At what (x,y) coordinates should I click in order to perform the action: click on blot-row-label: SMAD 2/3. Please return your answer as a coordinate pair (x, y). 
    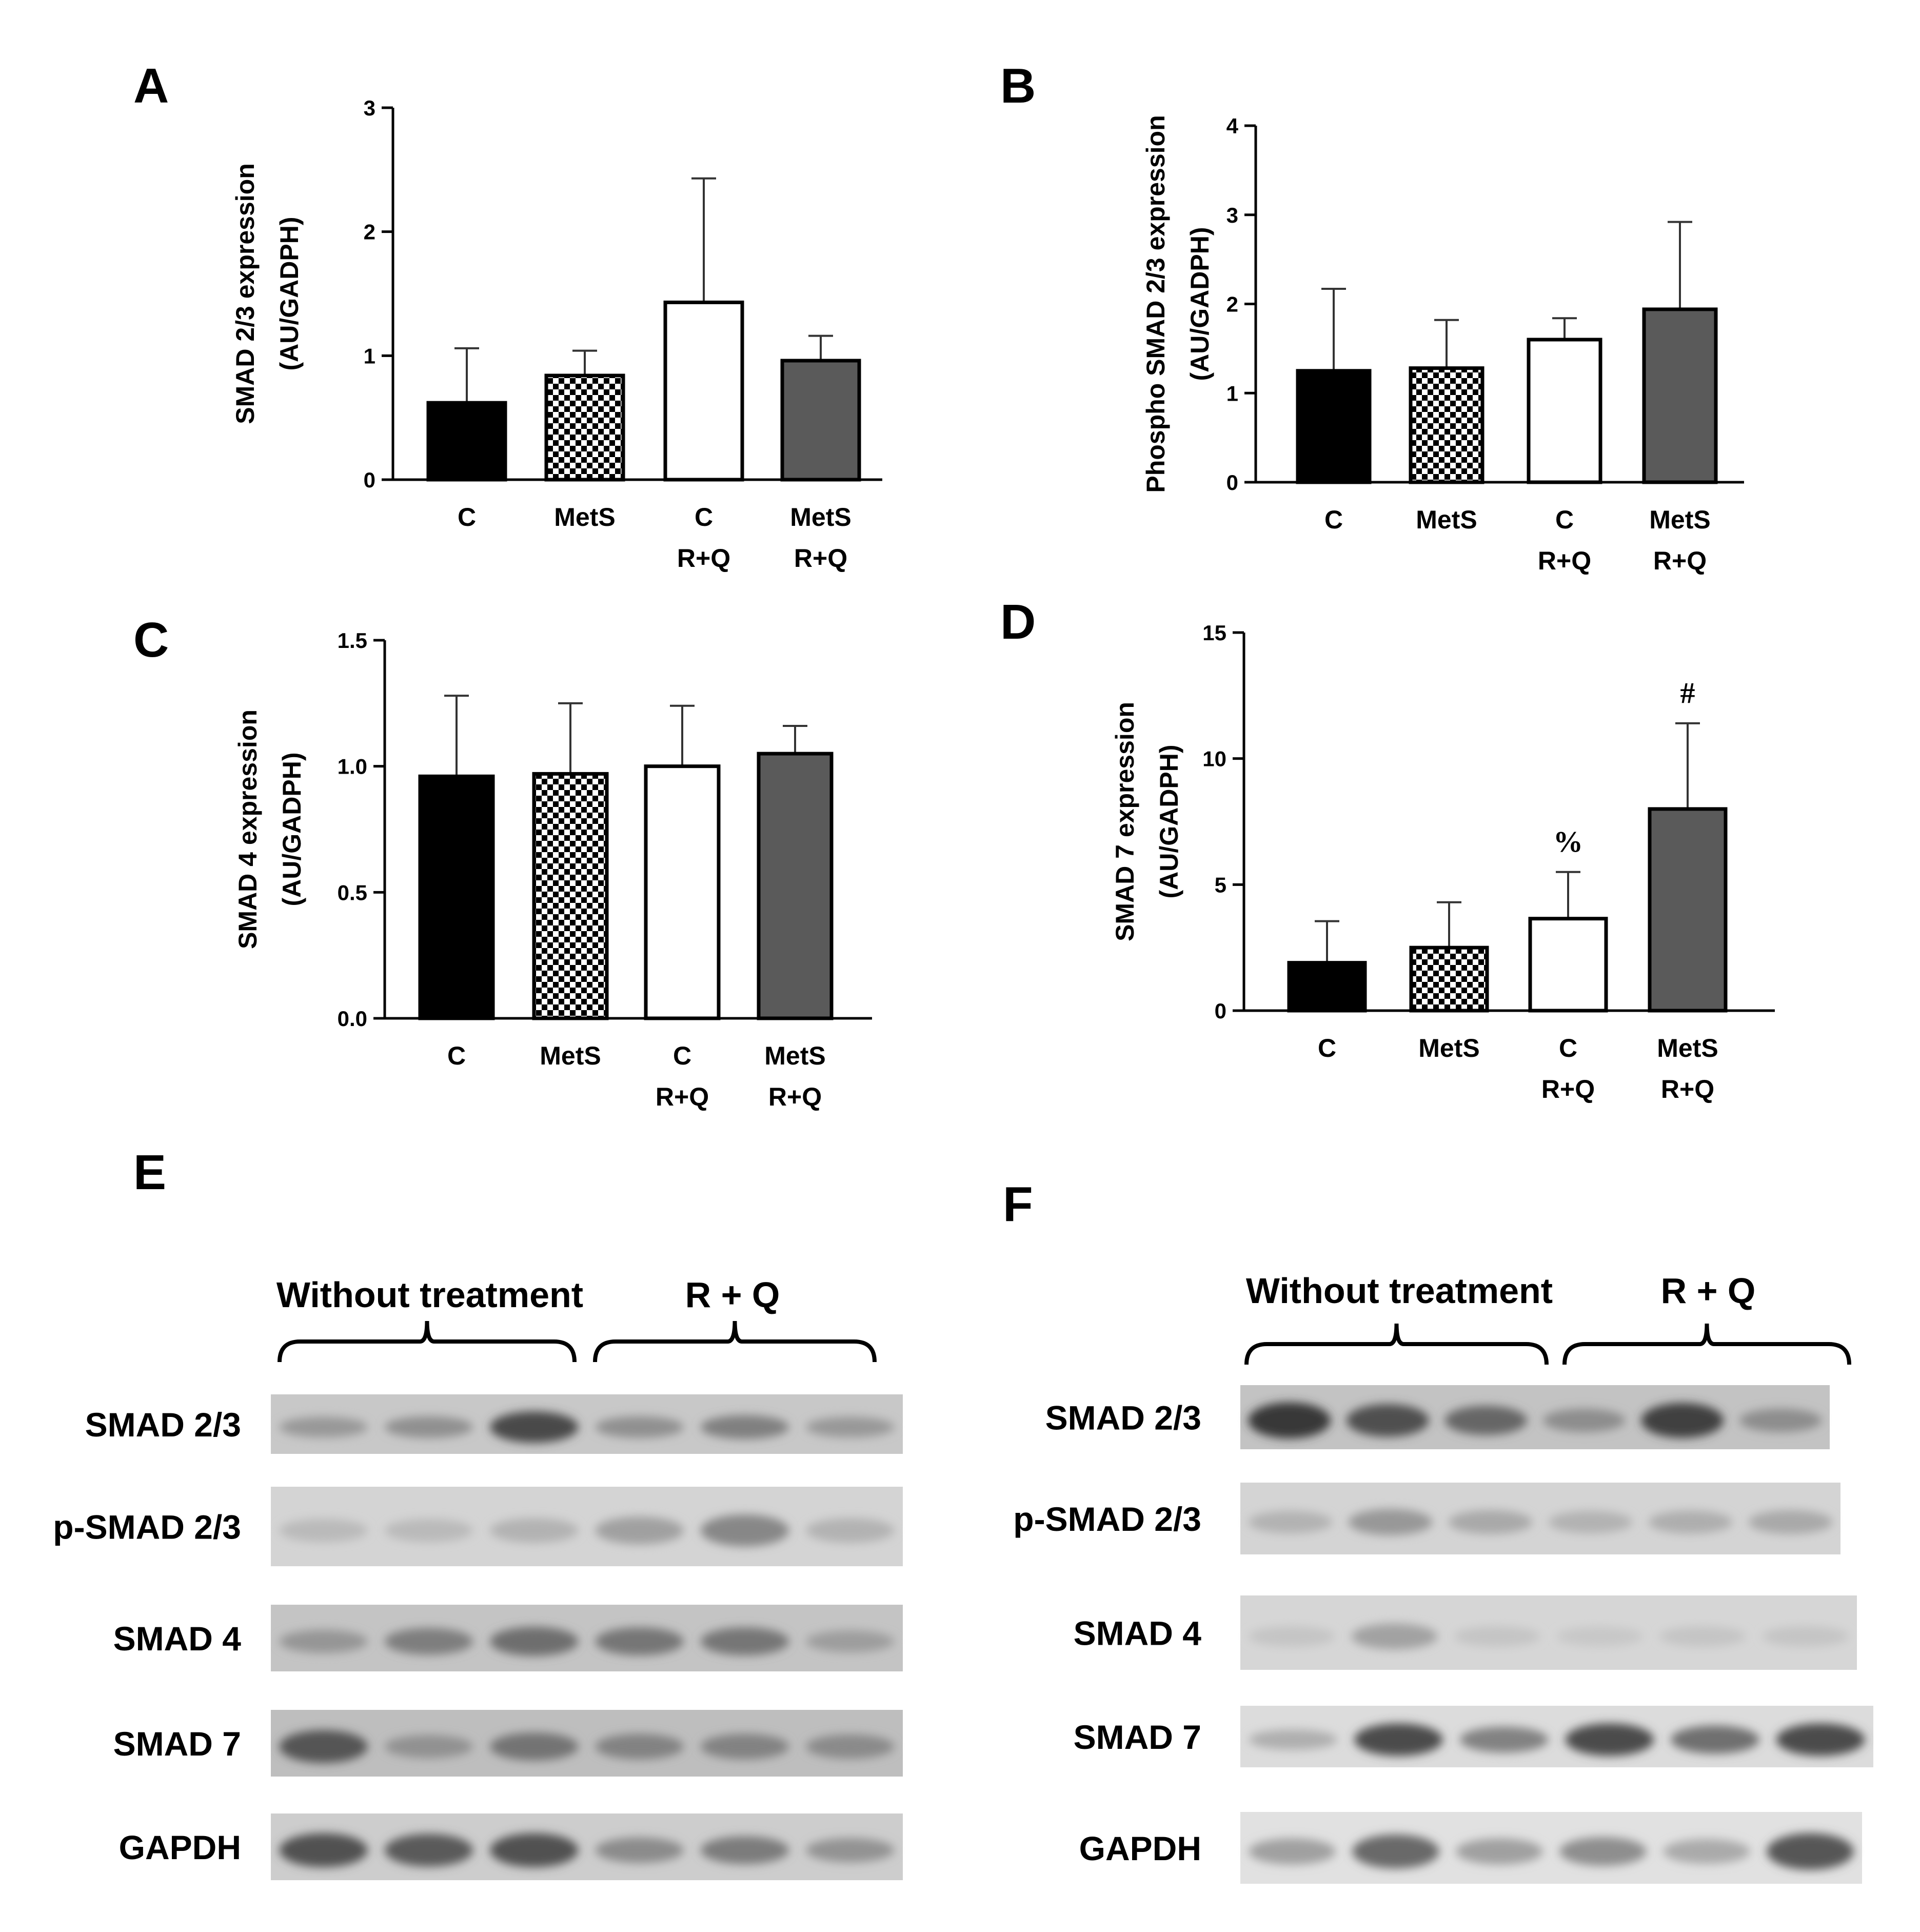
    Looking at the image, I should click on (1123, 1418).